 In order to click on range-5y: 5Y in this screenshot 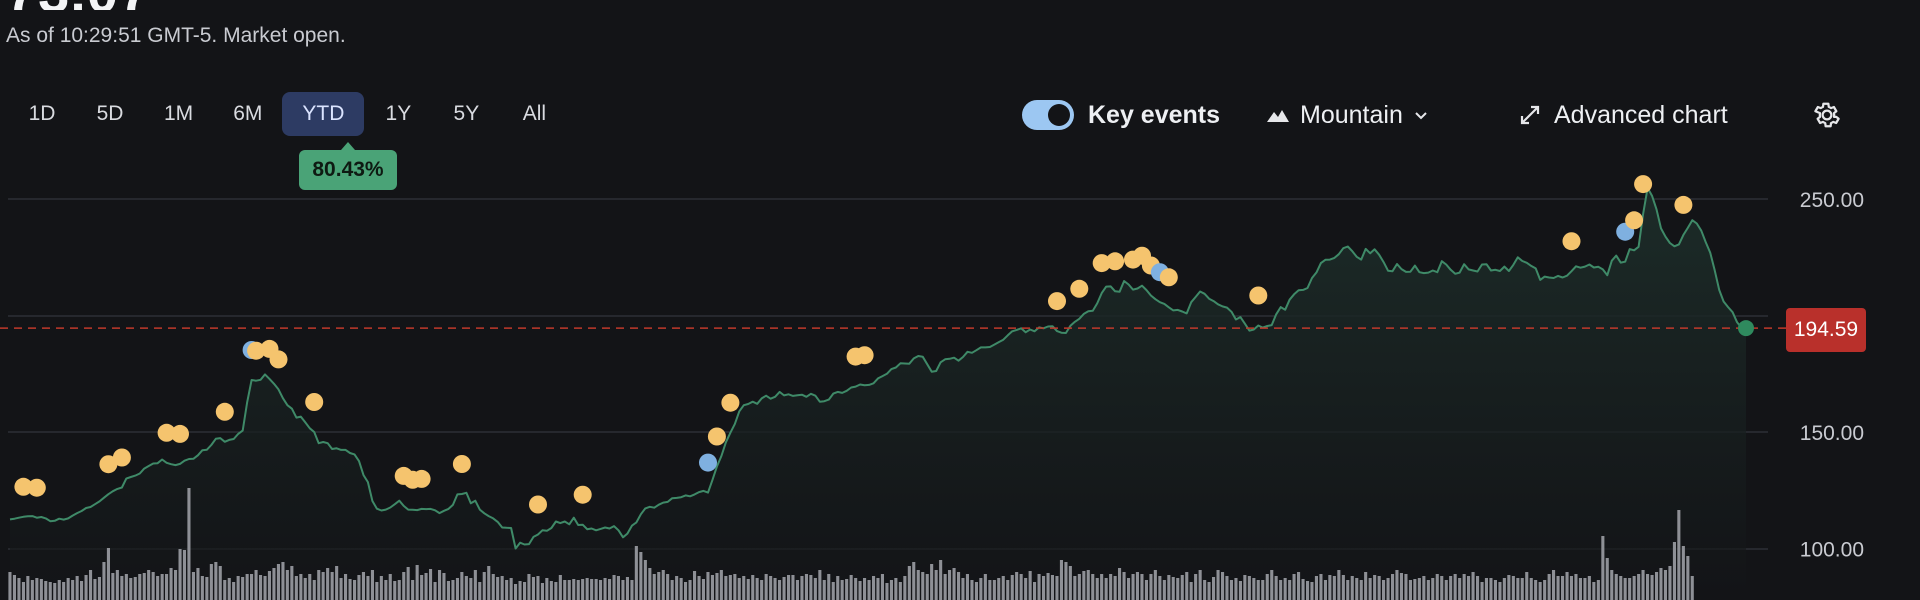, I will do `click(466, 113)`.